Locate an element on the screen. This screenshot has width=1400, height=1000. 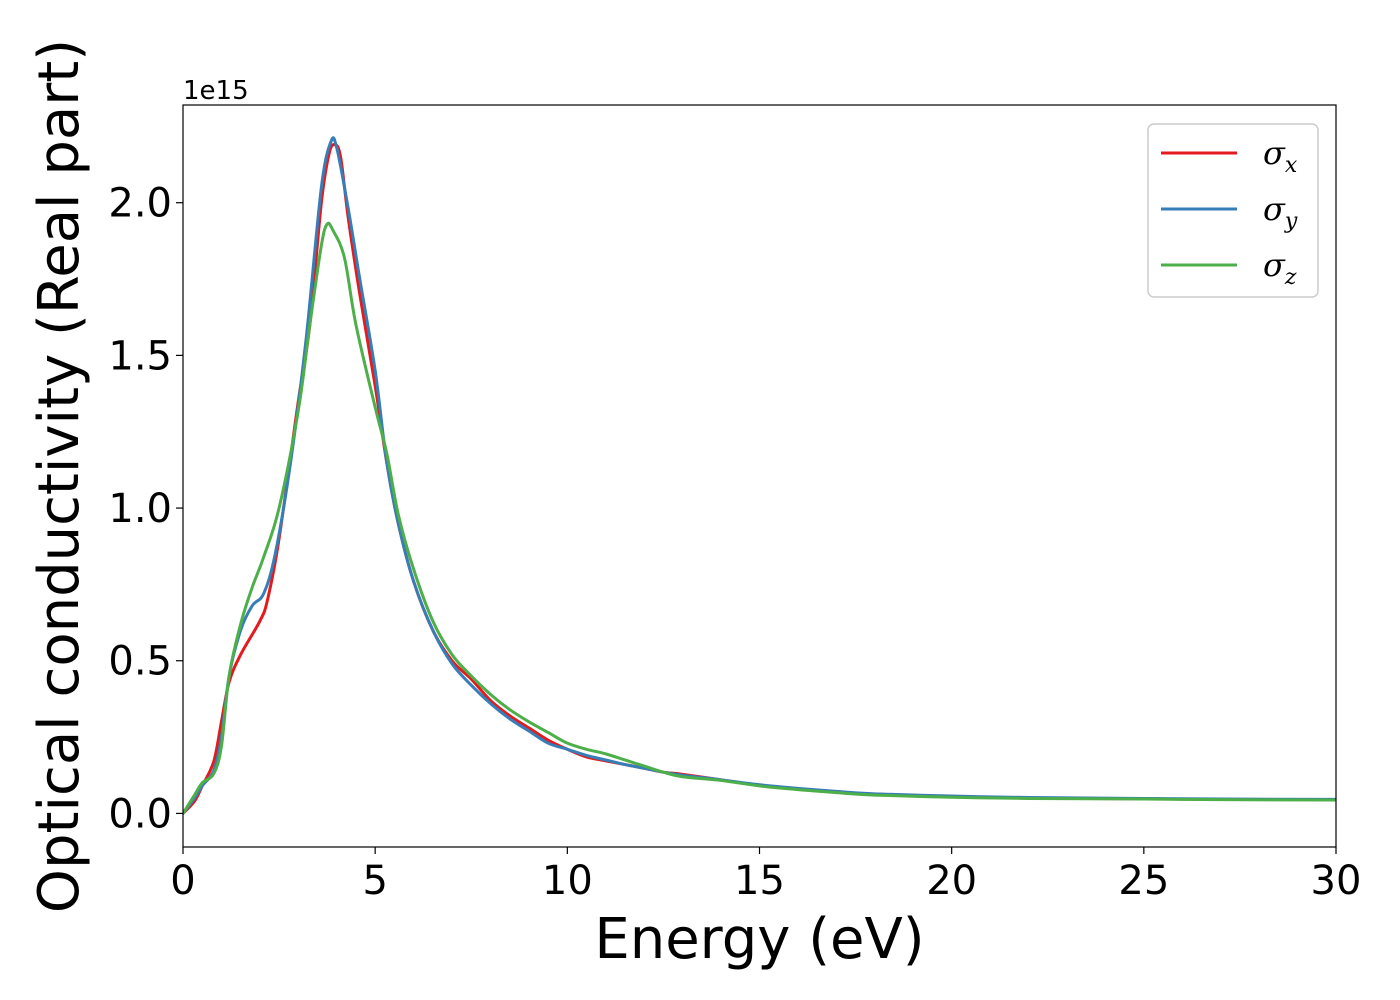
y-offset-label: 1e15 is located at coordinates (216, 91).